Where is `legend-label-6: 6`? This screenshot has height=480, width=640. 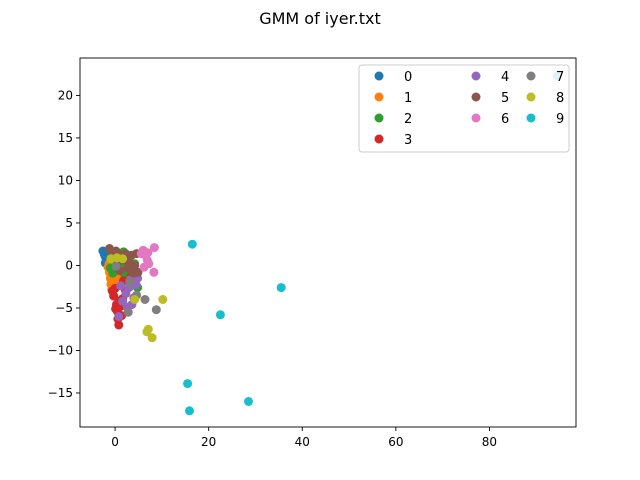 legend-label-6: 6 is located at coordinates (505, 119).